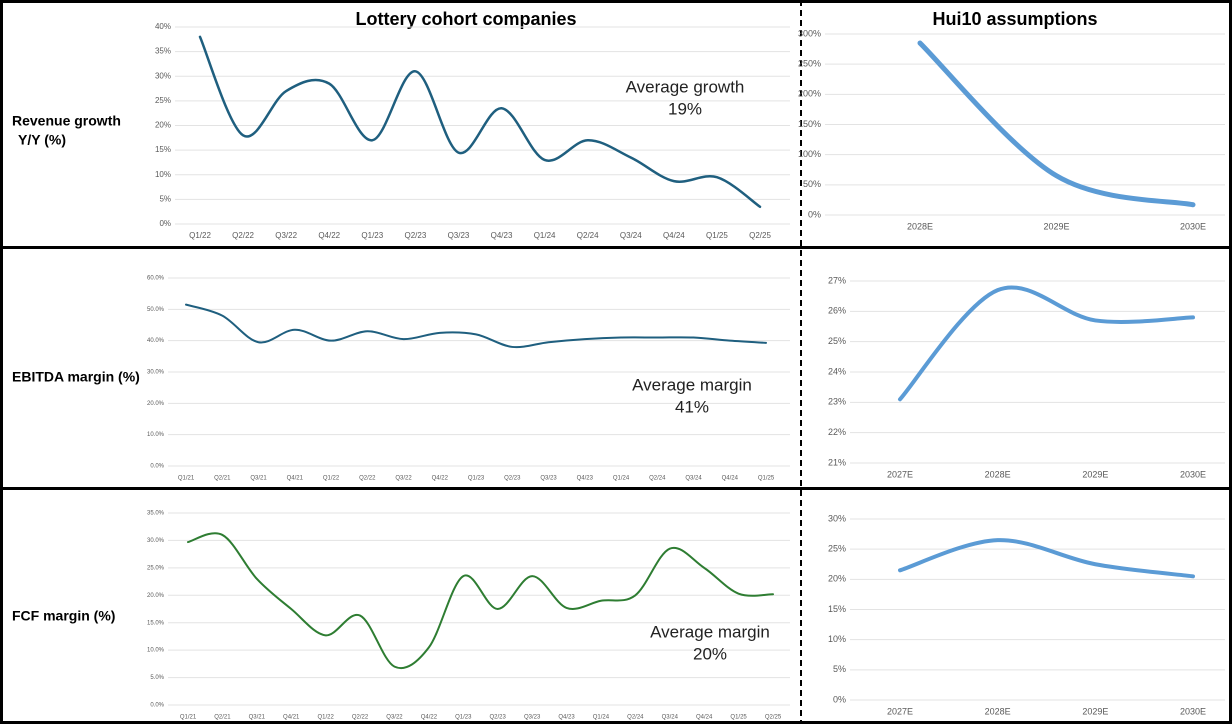 This screenshot has width=1232, height=724. What do you see at coordinates (692, 406) in the screenshot?
I see `annotation: 41%` at bounding box center [692, 406].